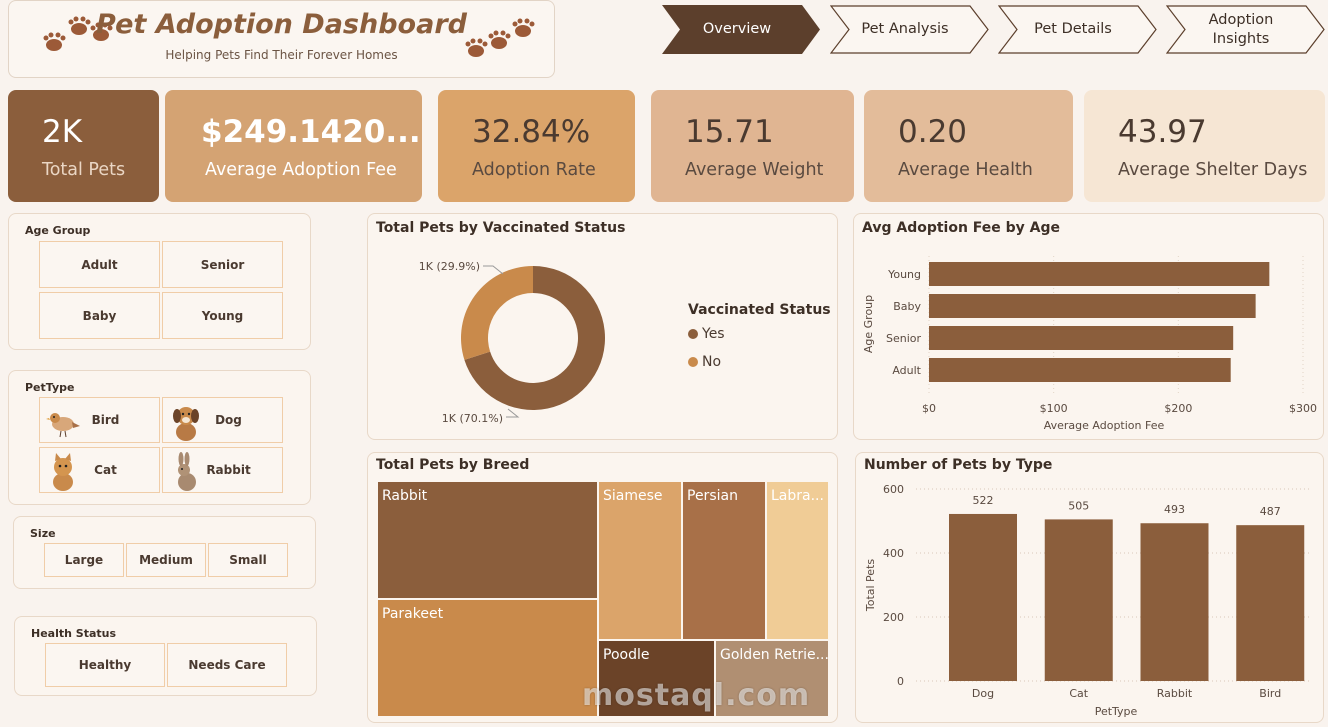 This screenshot has height=727, width=1328. Describe the element at coordinates (187, 471) in the screenshot. I see `rabbit-icon` at that location.